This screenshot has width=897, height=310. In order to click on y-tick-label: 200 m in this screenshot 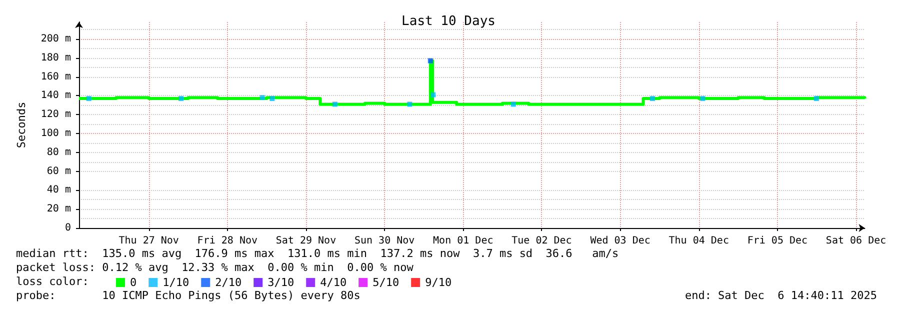, I will do `click(55, 39)`.